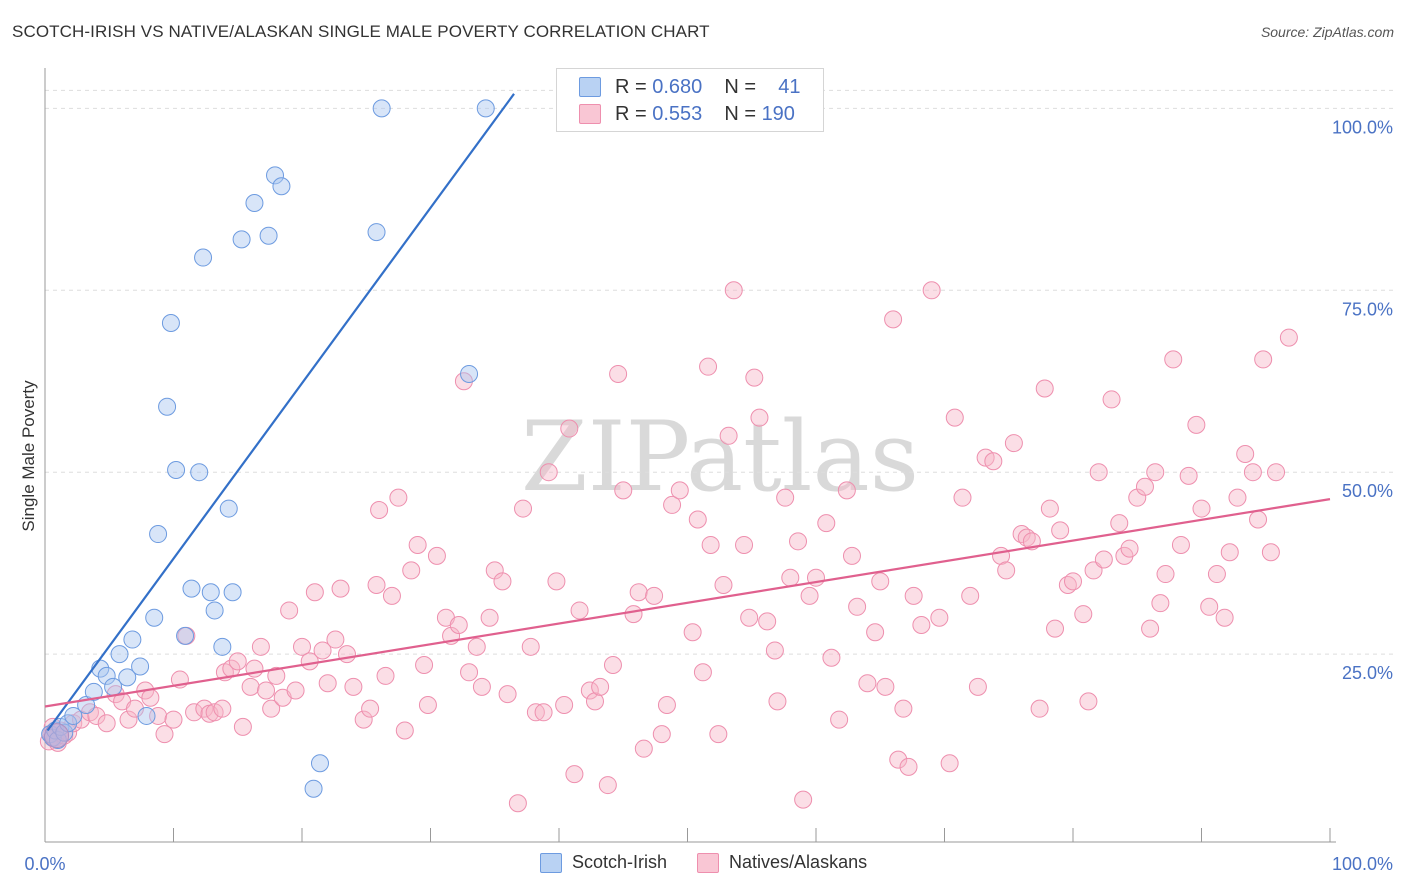 Image resolution: width=1406 pixels, height=892 pixels. Describe the element at coordinates (620, 862) in the screenshot. I see `legend-label: Scotch-Irish` at that location.